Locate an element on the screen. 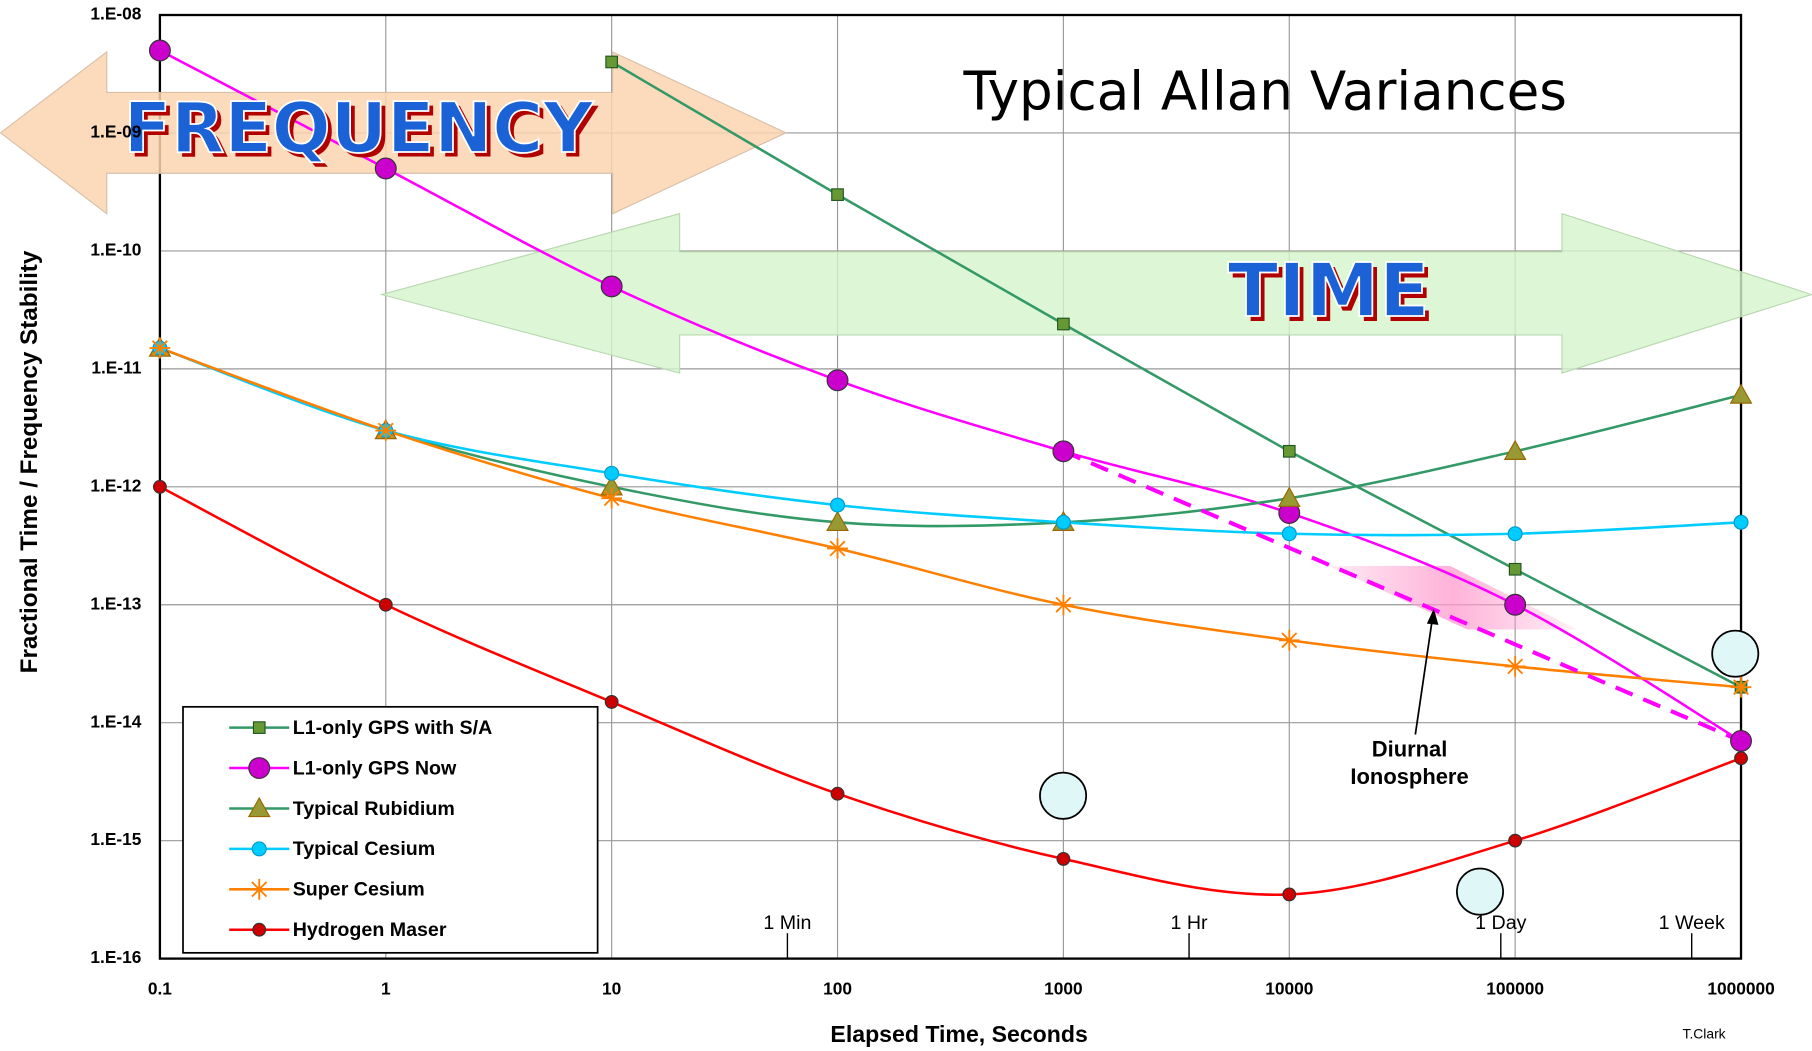 The image size is (1812, 1051). dashed-trend is located at coordinates (1402, 596).